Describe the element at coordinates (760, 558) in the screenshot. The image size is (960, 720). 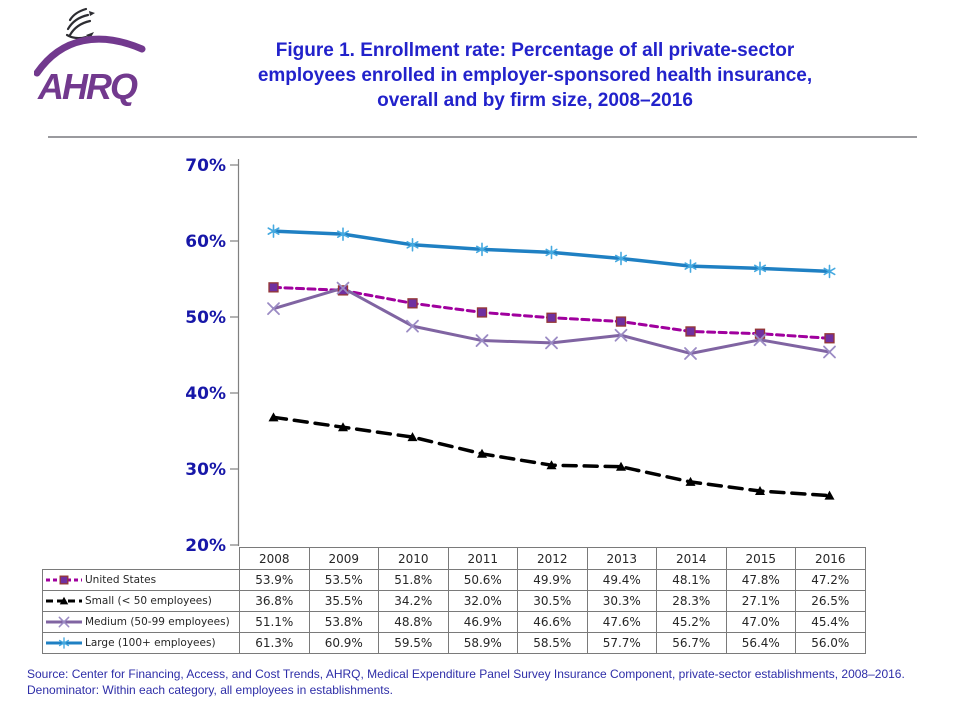
I see `year-header-cell: 2015` at that location.